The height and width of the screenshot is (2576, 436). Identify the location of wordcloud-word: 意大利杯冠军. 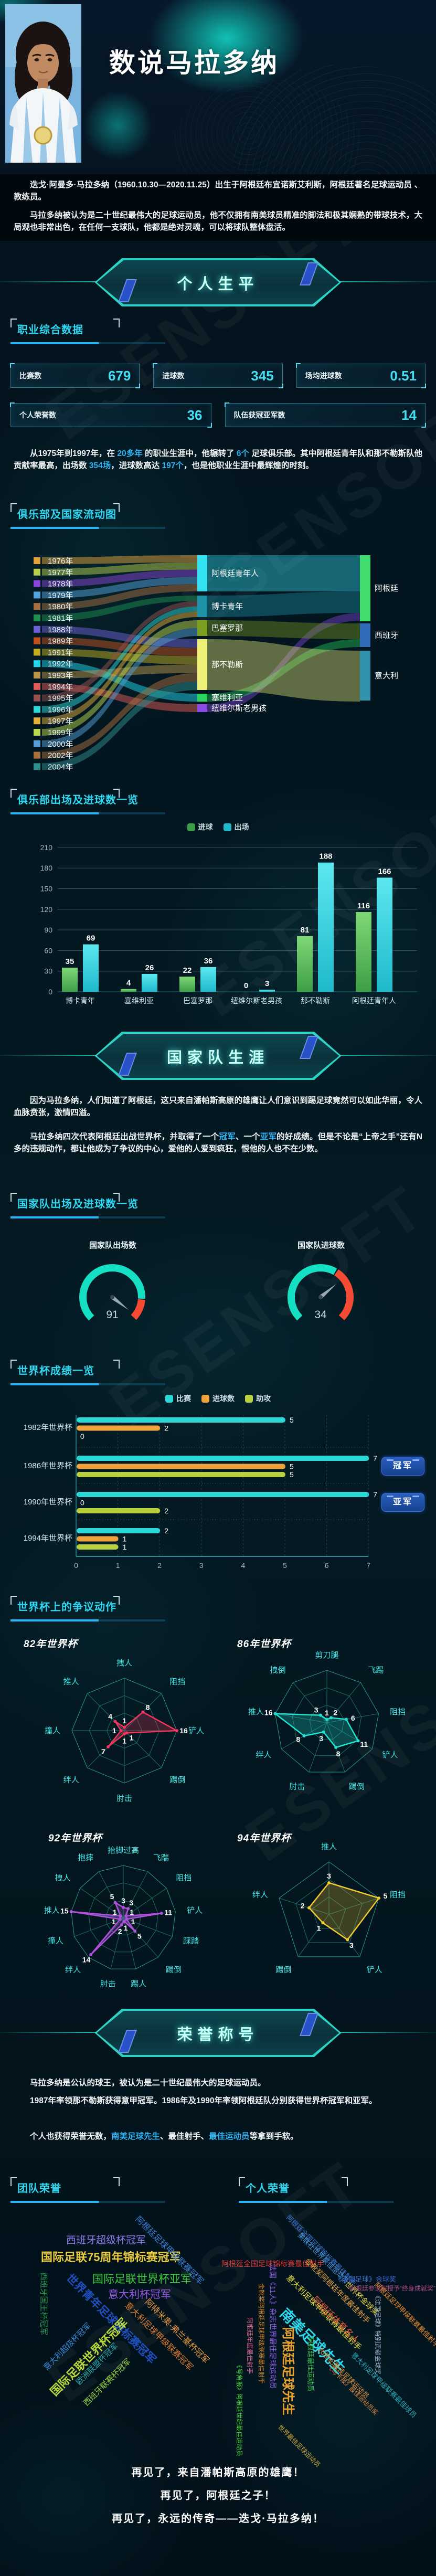
(139, 2295).